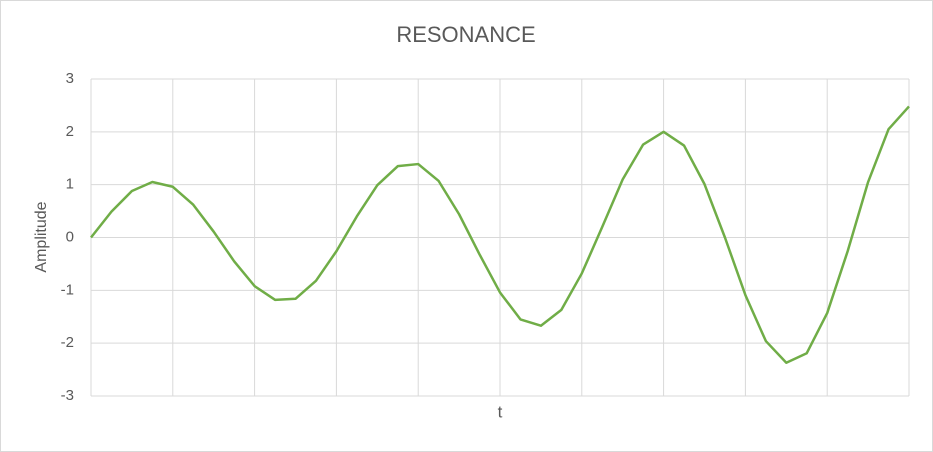 Image resolution: width=933 pixels, height=452 pixels. I want to click on x-axis-label: t, so click(500, 411).